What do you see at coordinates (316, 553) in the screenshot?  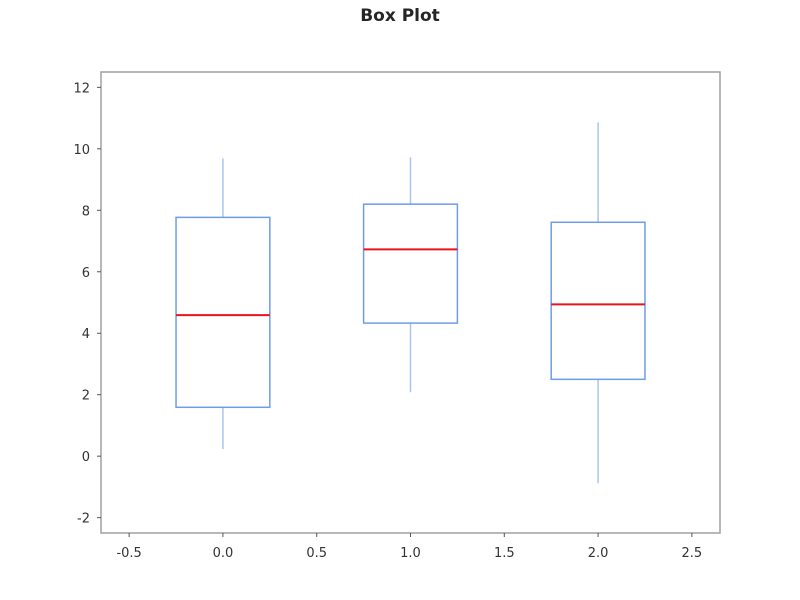 I see `x-tick-label: 0.5` at bounding box center [316, 553].